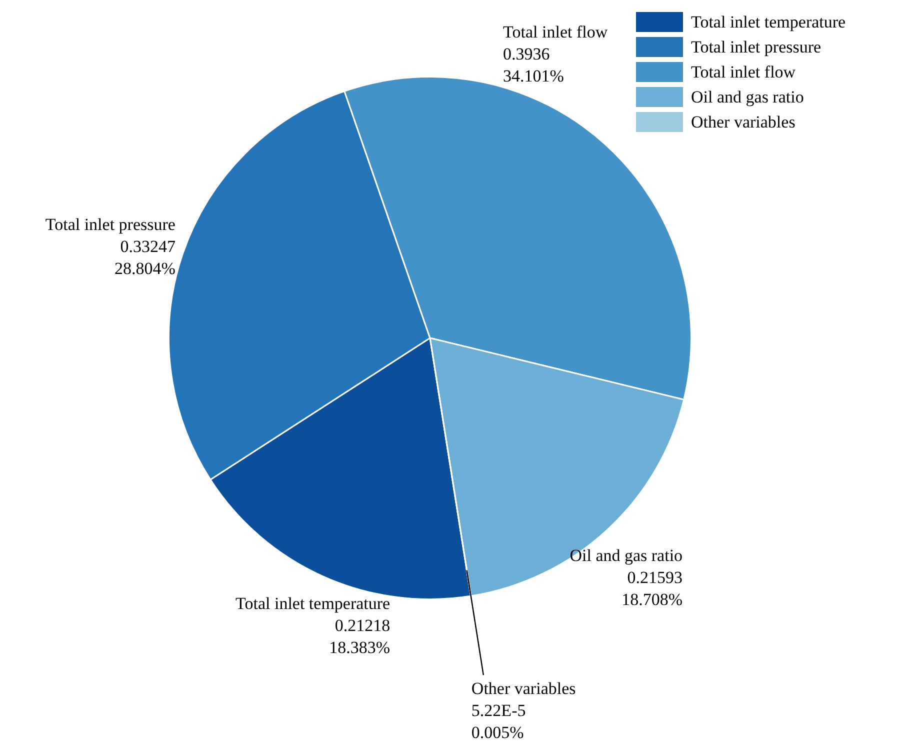  I want to click on slice-label: Total inlet pressure, so click(110, 224).